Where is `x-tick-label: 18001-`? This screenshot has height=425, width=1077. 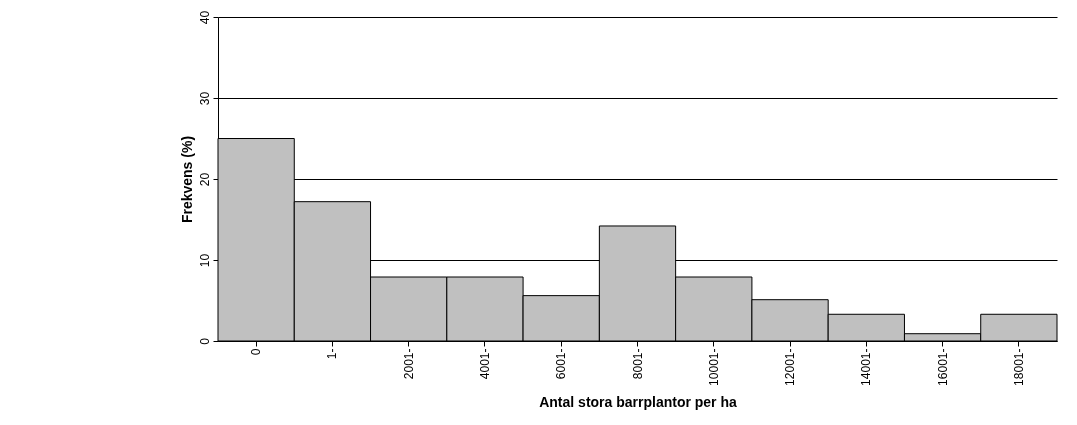
x-tick-label: 18001- is located at coordinates (1018, 367).